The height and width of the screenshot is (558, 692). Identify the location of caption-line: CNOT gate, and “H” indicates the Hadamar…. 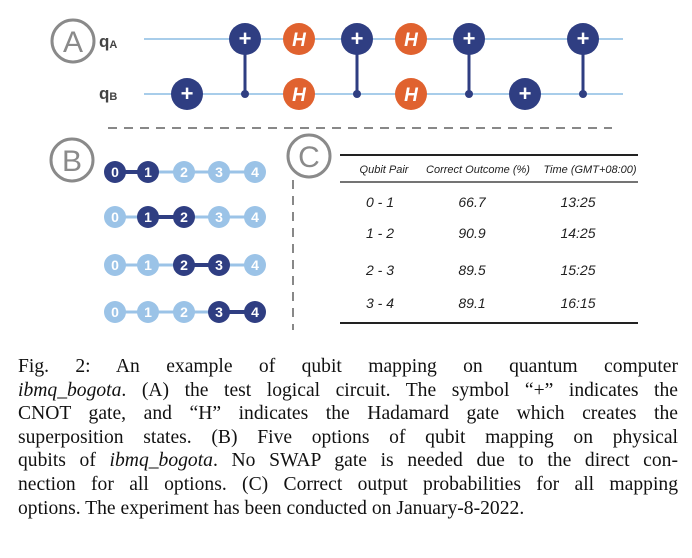
(348, 414).